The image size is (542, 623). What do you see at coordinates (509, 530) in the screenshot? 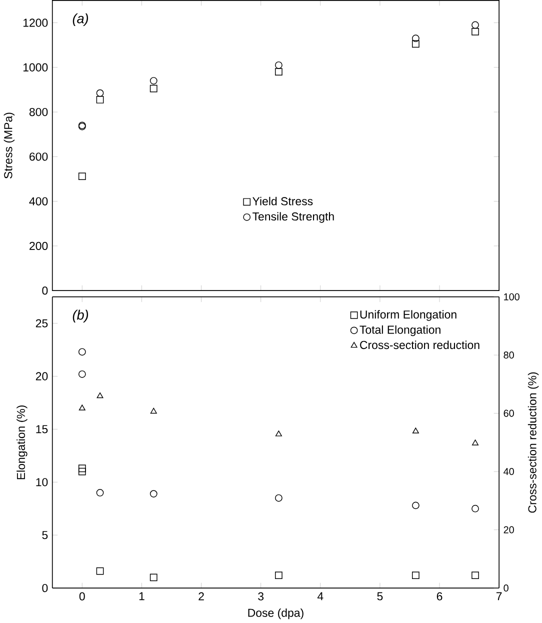
I see `y2-tick-label: 20` at bounding box center [509, 530].